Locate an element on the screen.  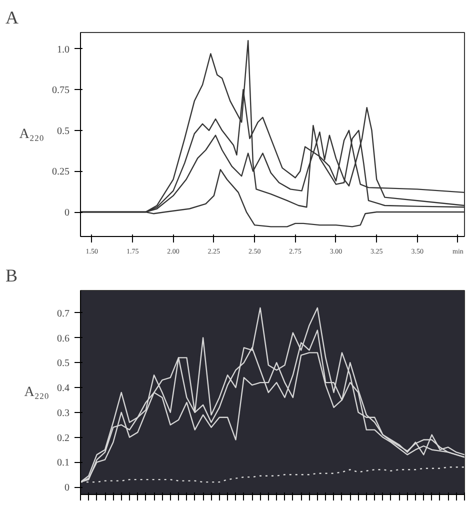
chart-title: A is located at coordinates (12, 18).